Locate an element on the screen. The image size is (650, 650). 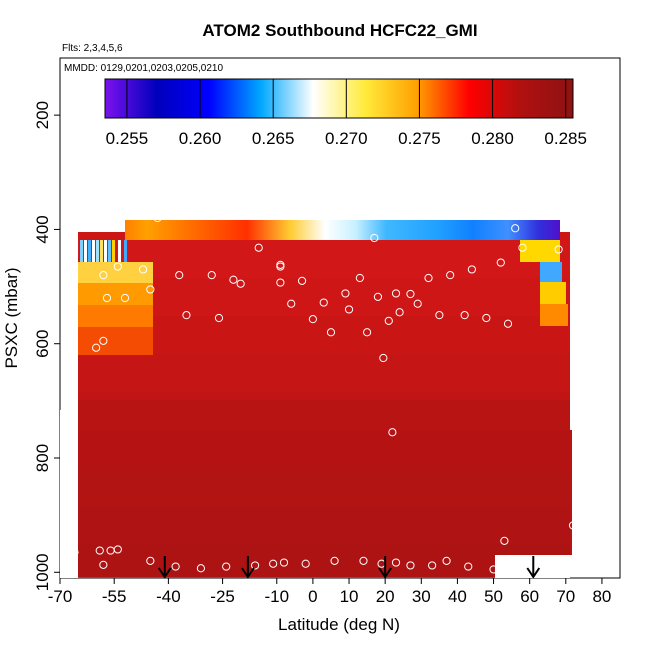
x-tick-label: 50 is located at coordinates (493, 596).